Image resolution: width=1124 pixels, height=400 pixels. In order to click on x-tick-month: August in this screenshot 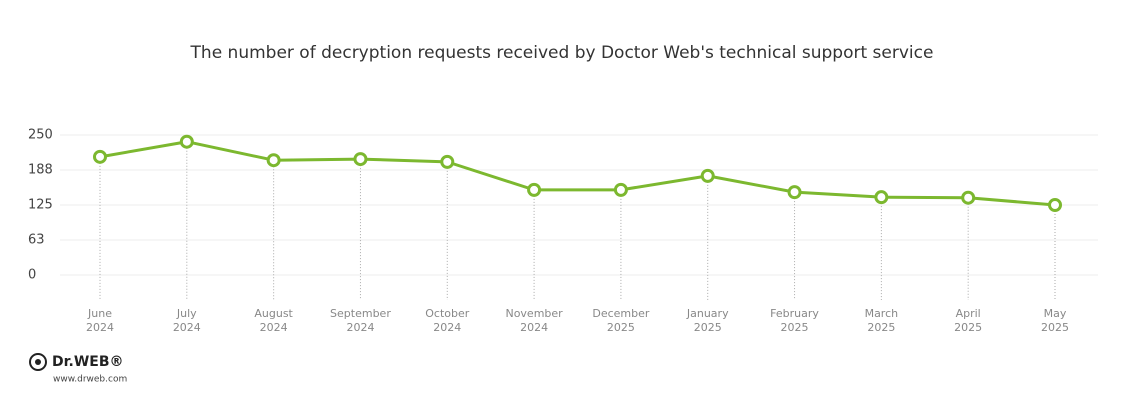, I will do `click(273, 313)`.